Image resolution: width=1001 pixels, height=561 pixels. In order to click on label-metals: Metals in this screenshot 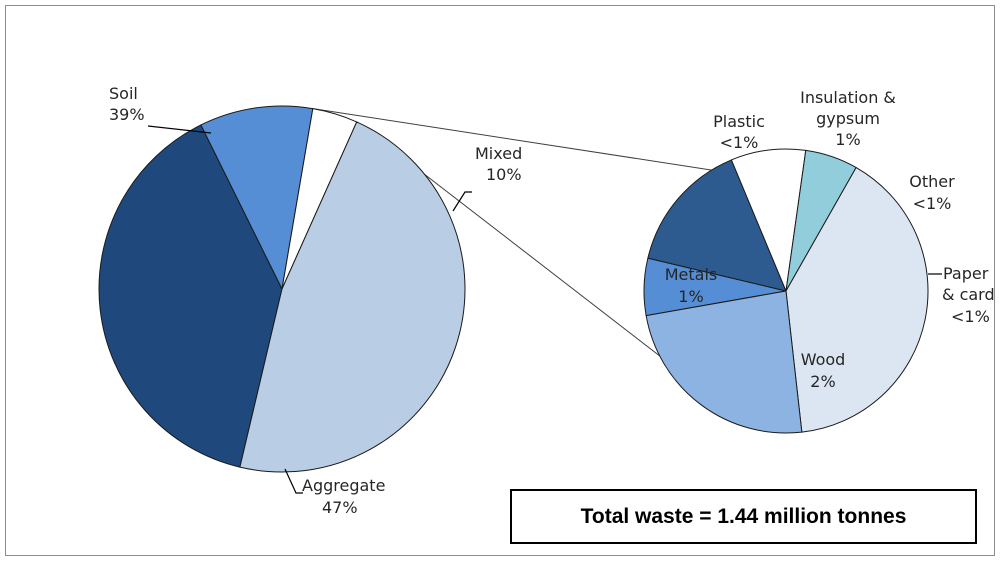, I will do `click(691, 274)`.